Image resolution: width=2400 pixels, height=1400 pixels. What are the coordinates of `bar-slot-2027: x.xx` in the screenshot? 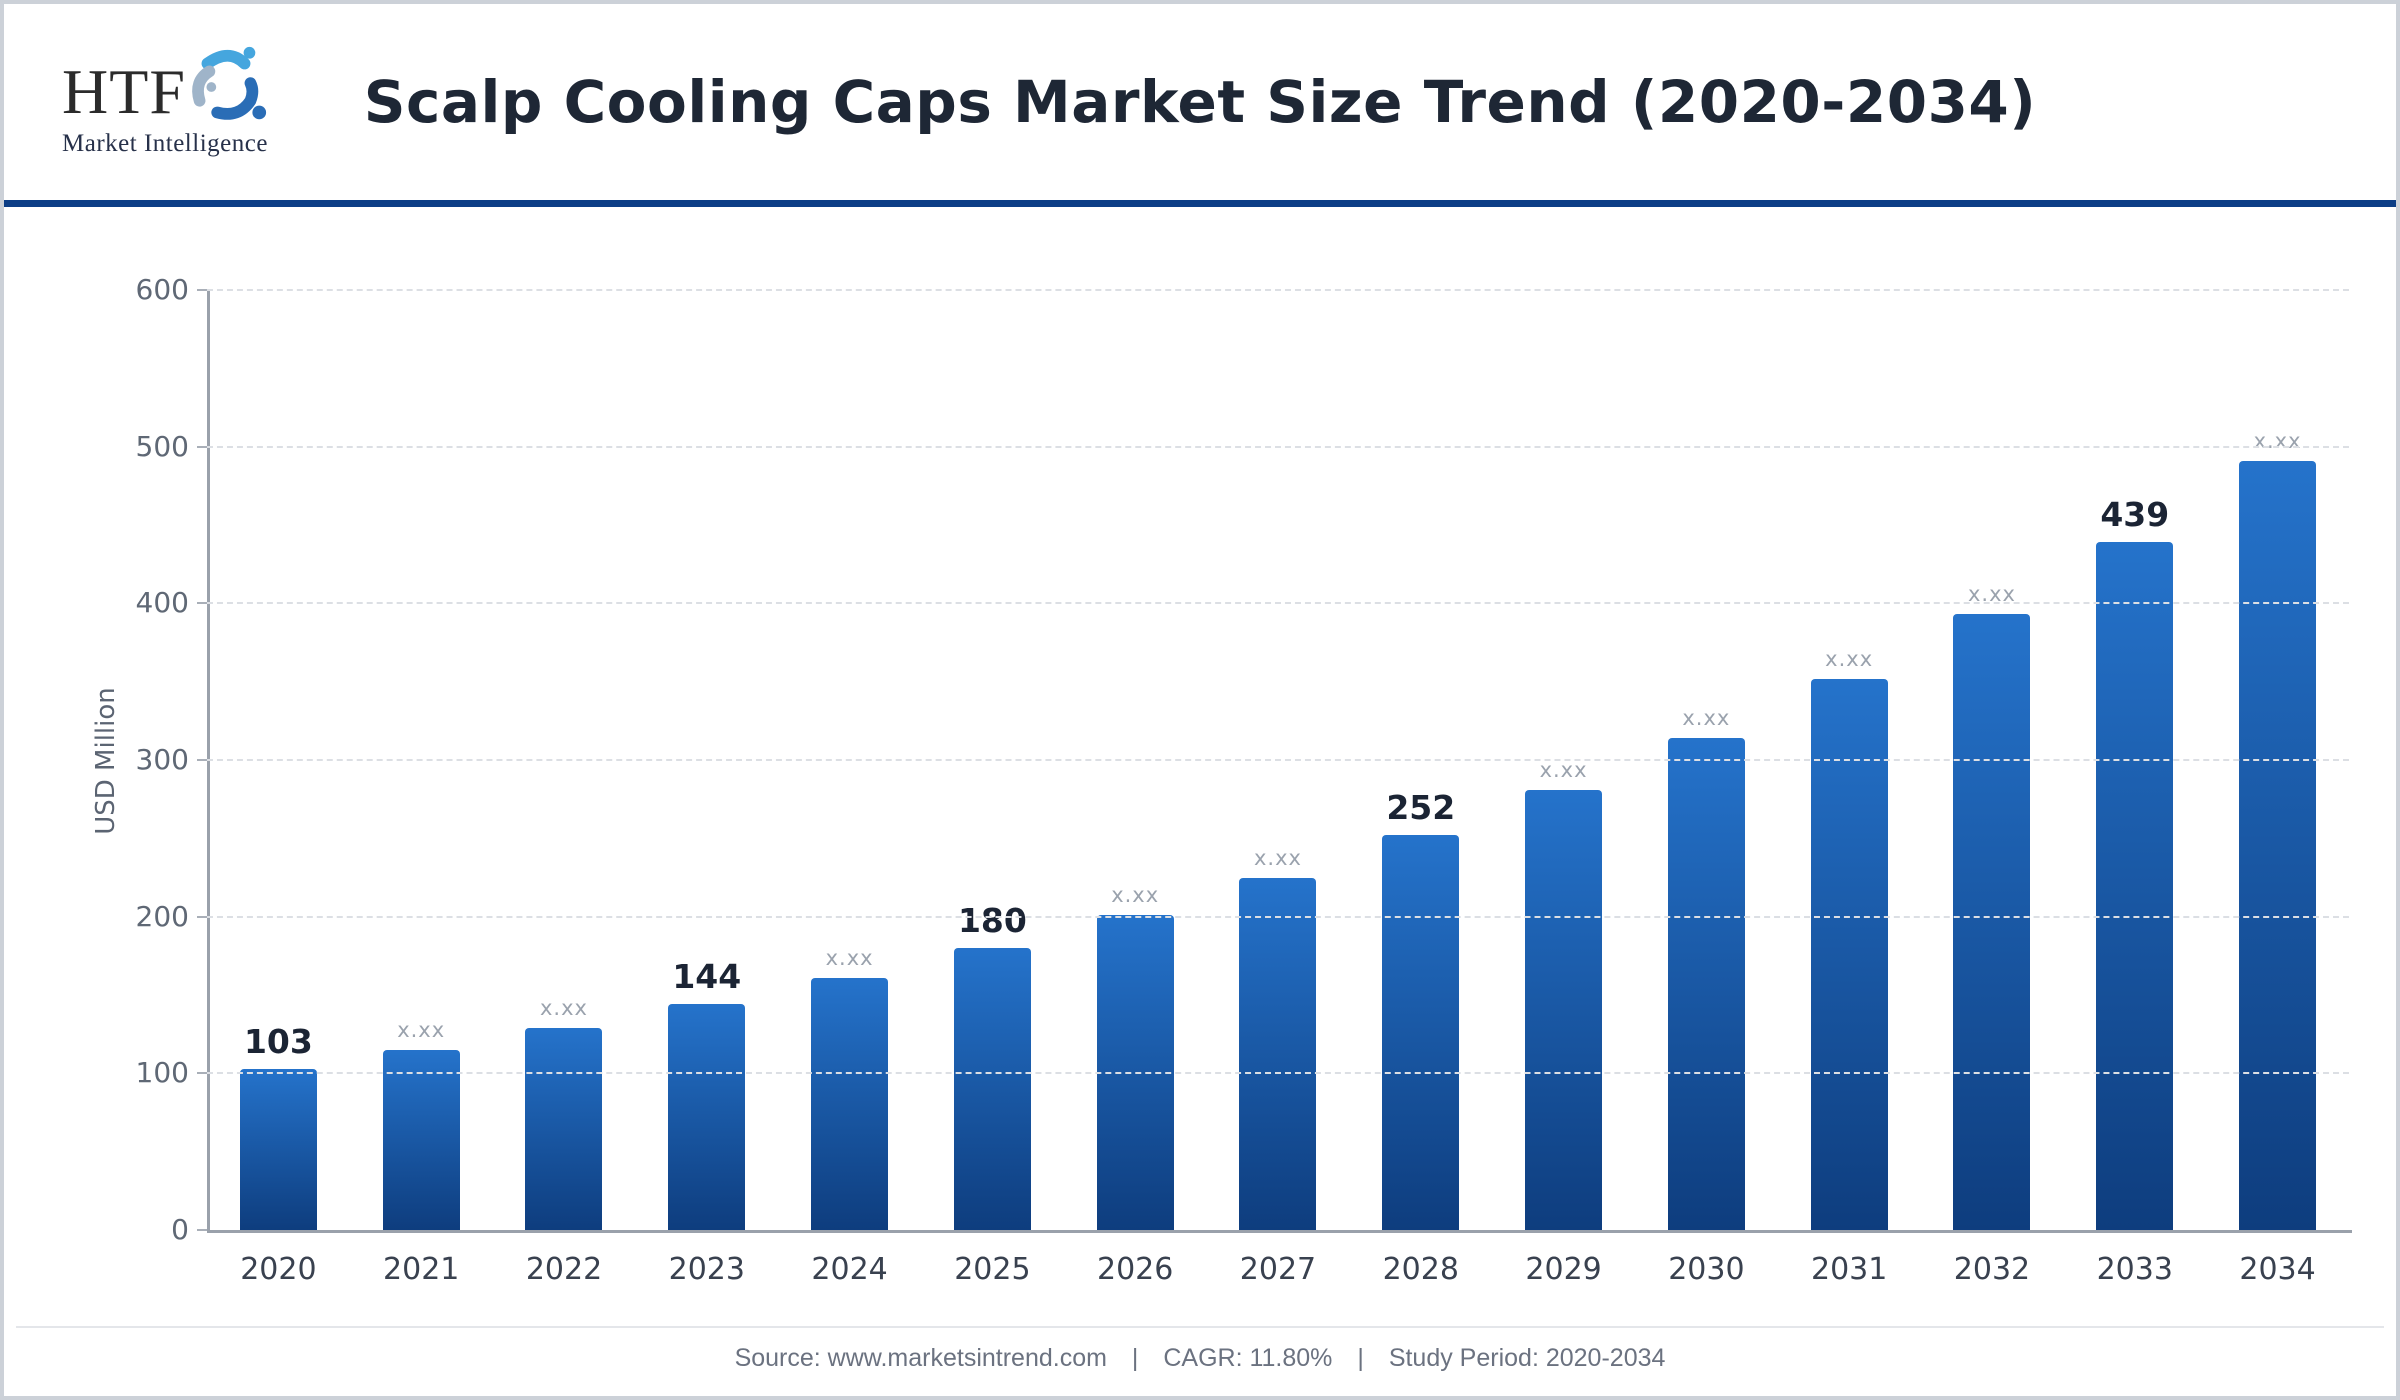 It's located at (1278, 760).